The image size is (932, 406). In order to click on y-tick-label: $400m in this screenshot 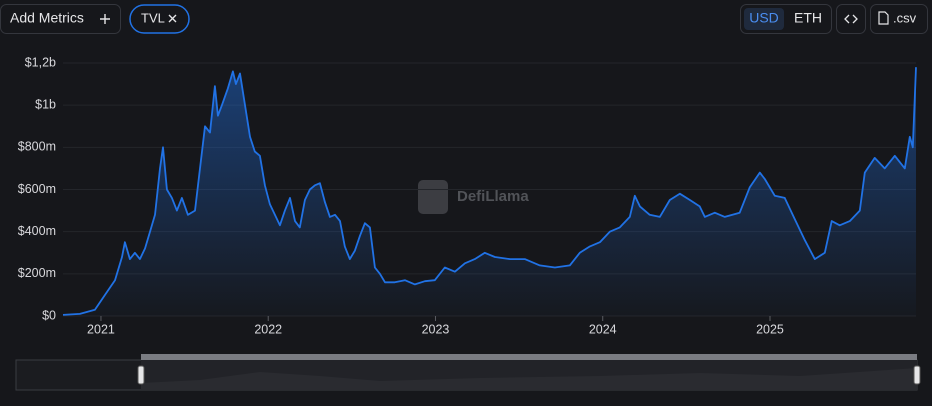, I will do `click(37, 231)`.